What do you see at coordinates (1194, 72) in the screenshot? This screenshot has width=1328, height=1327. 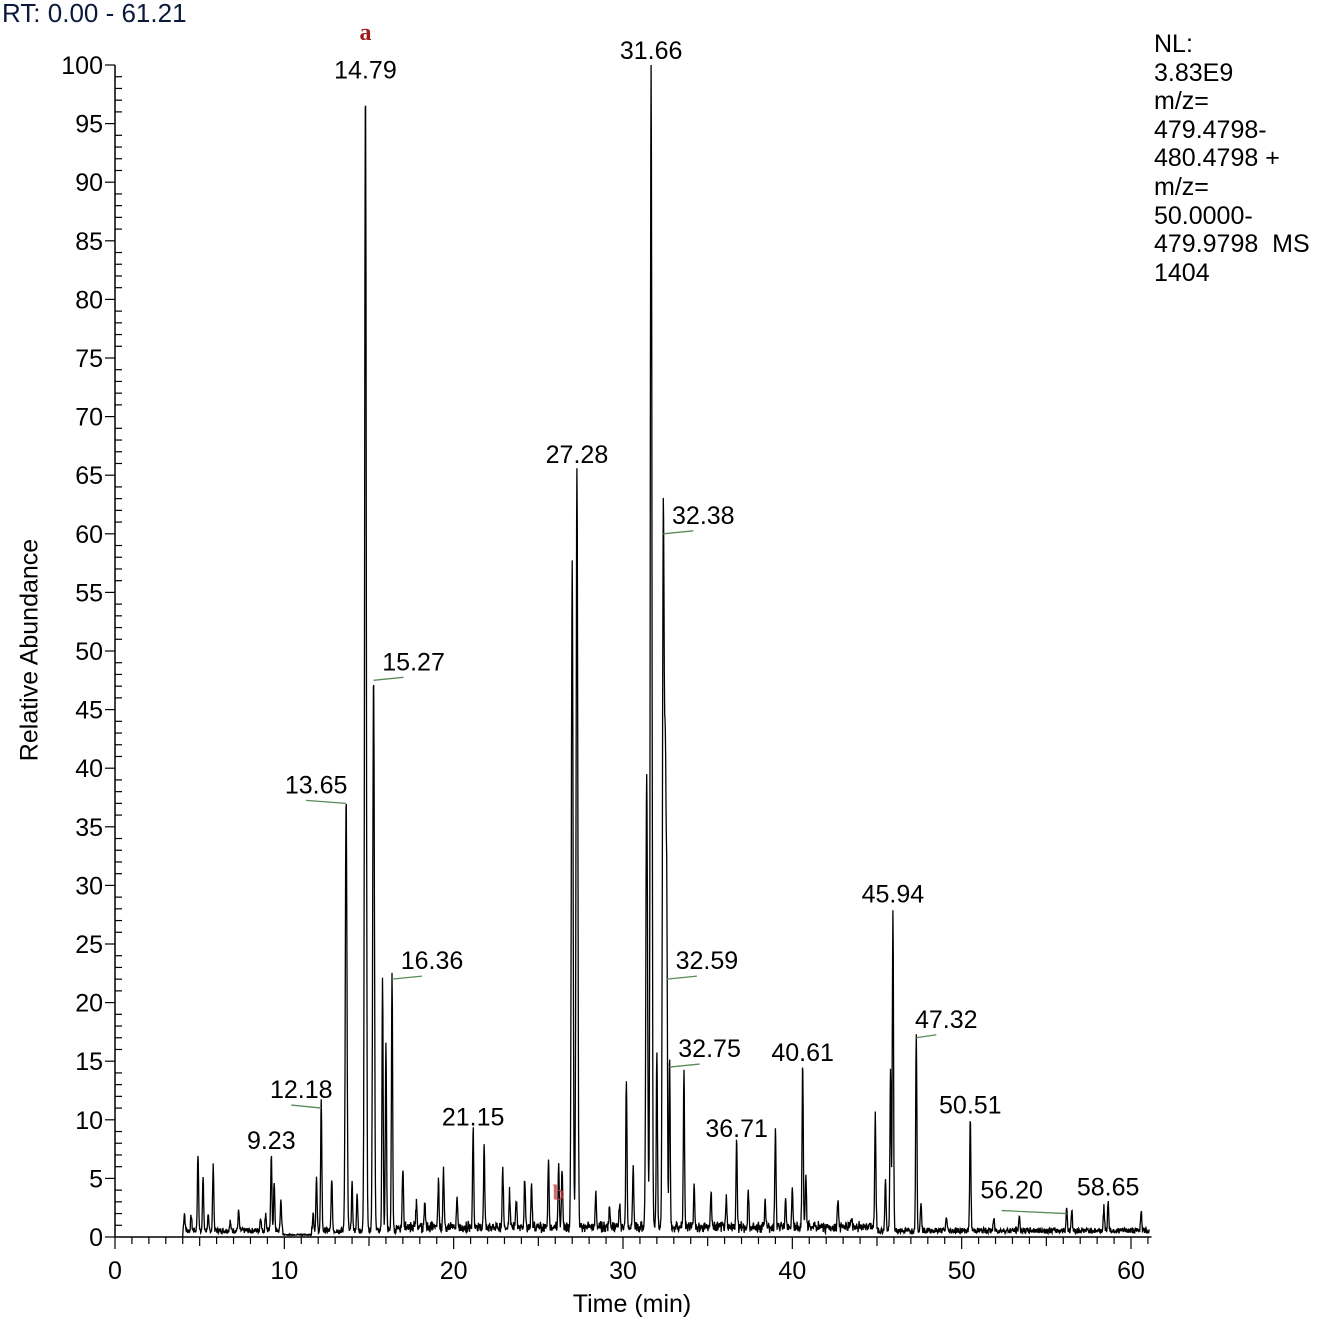 I see `info-line: 3.83E9` at bounding box center [1194, 72].